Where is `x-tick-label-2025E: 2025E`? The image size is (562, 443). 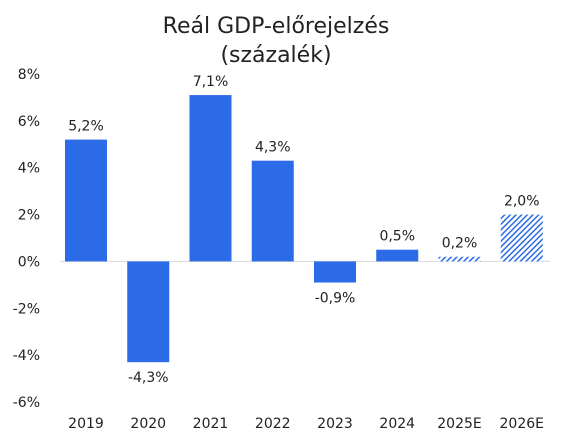
x-tick-label-2025E: 2025E is located at coordinates (459, 424).